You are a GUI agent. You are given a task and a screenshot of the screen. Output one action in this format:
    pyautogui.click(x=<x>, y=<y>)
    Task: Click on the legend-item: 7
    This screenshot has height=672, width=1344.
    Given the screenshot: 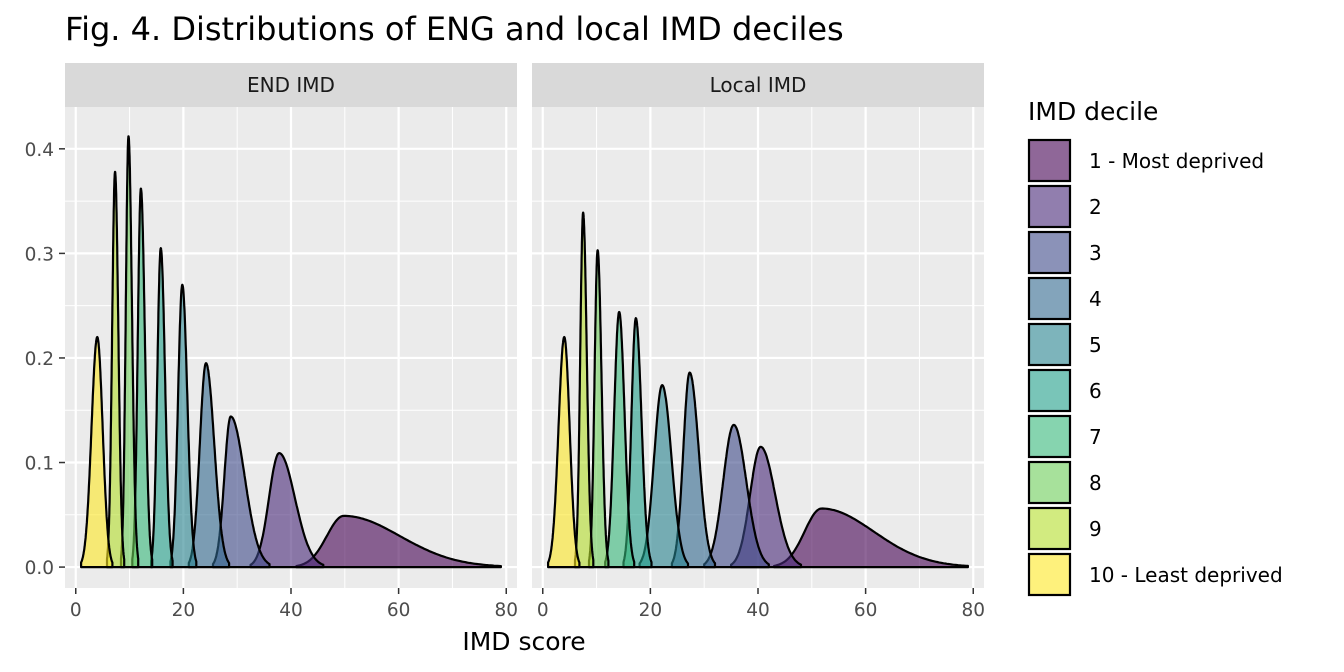 What is the action you would take?
    pyautogui.click(x=1064, y=436)
    